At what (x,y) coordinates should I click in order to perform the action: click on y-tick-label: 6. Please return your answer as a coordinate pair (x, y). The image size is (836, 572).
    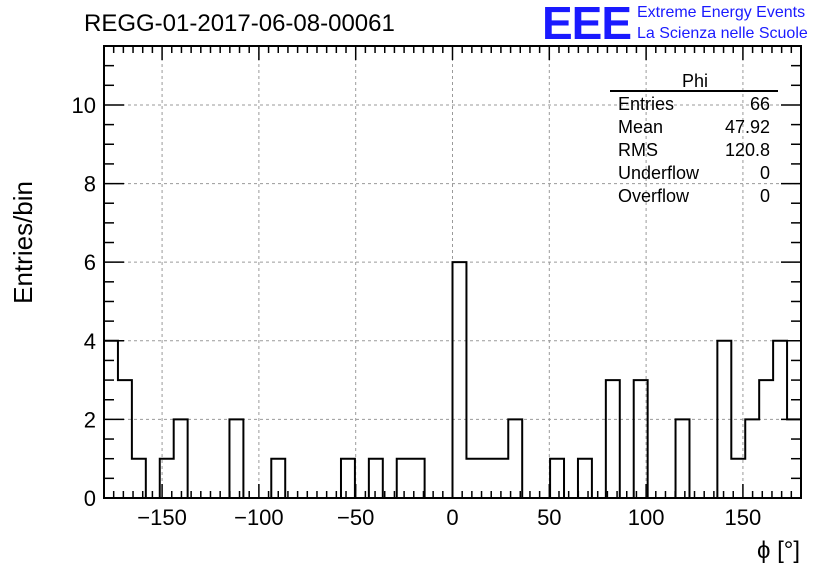
    Looking at the image, I should click on (90, 262).